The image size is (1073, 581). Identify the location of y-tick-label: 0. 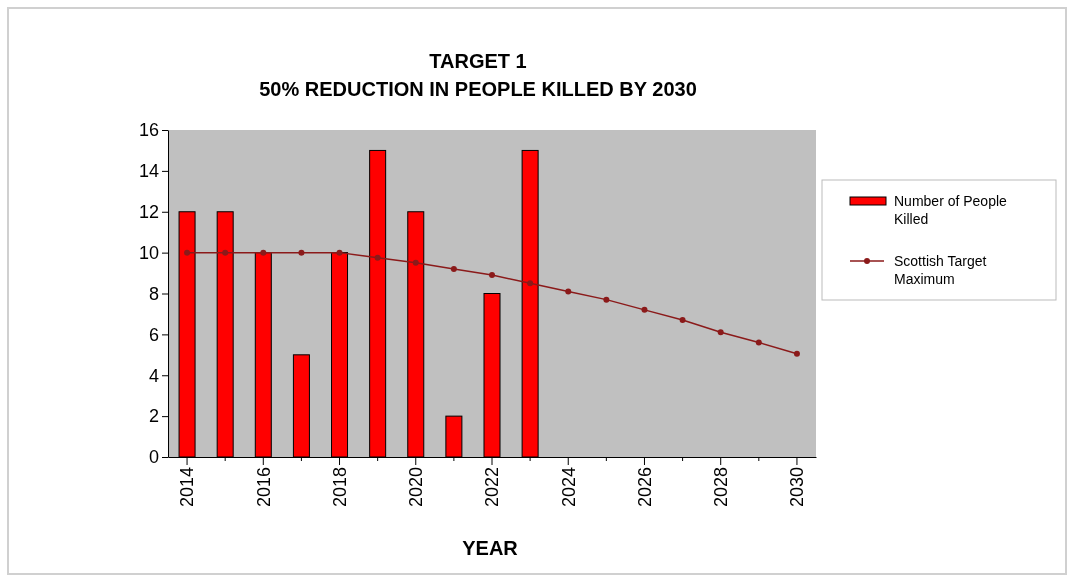
(153, 457).